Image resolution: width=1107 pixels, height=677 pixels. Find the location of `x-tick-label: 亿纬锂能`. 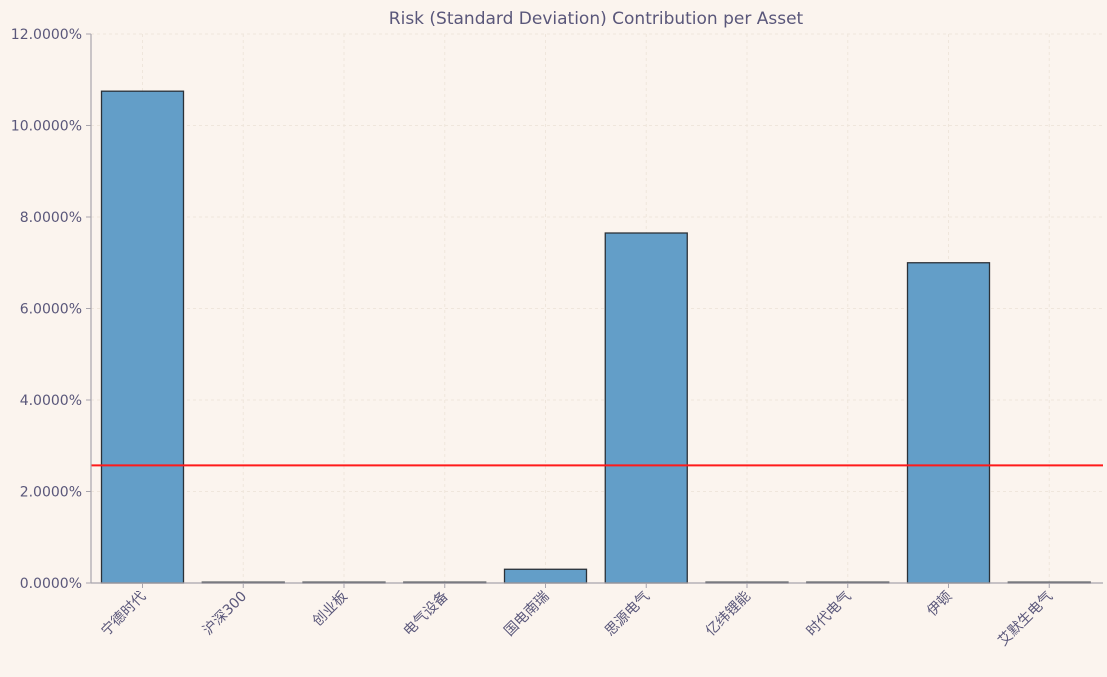

x-tick-label: 亿纬锂能 is located at coordinates (728, 614).